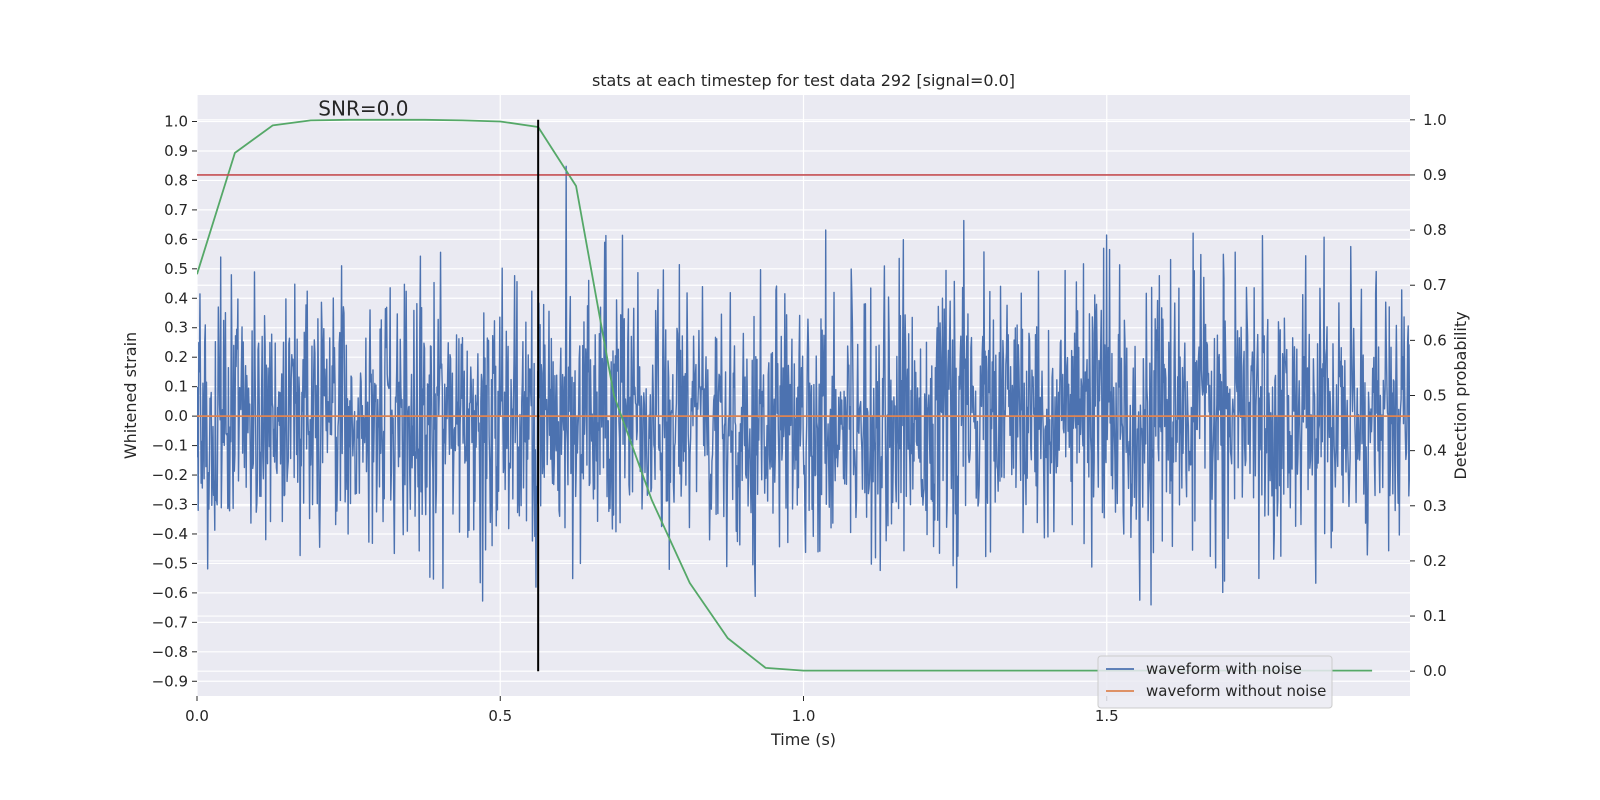 The width and height of the screenshot is (1600, 800). I want to click on legend-box, so click(1215, 682).